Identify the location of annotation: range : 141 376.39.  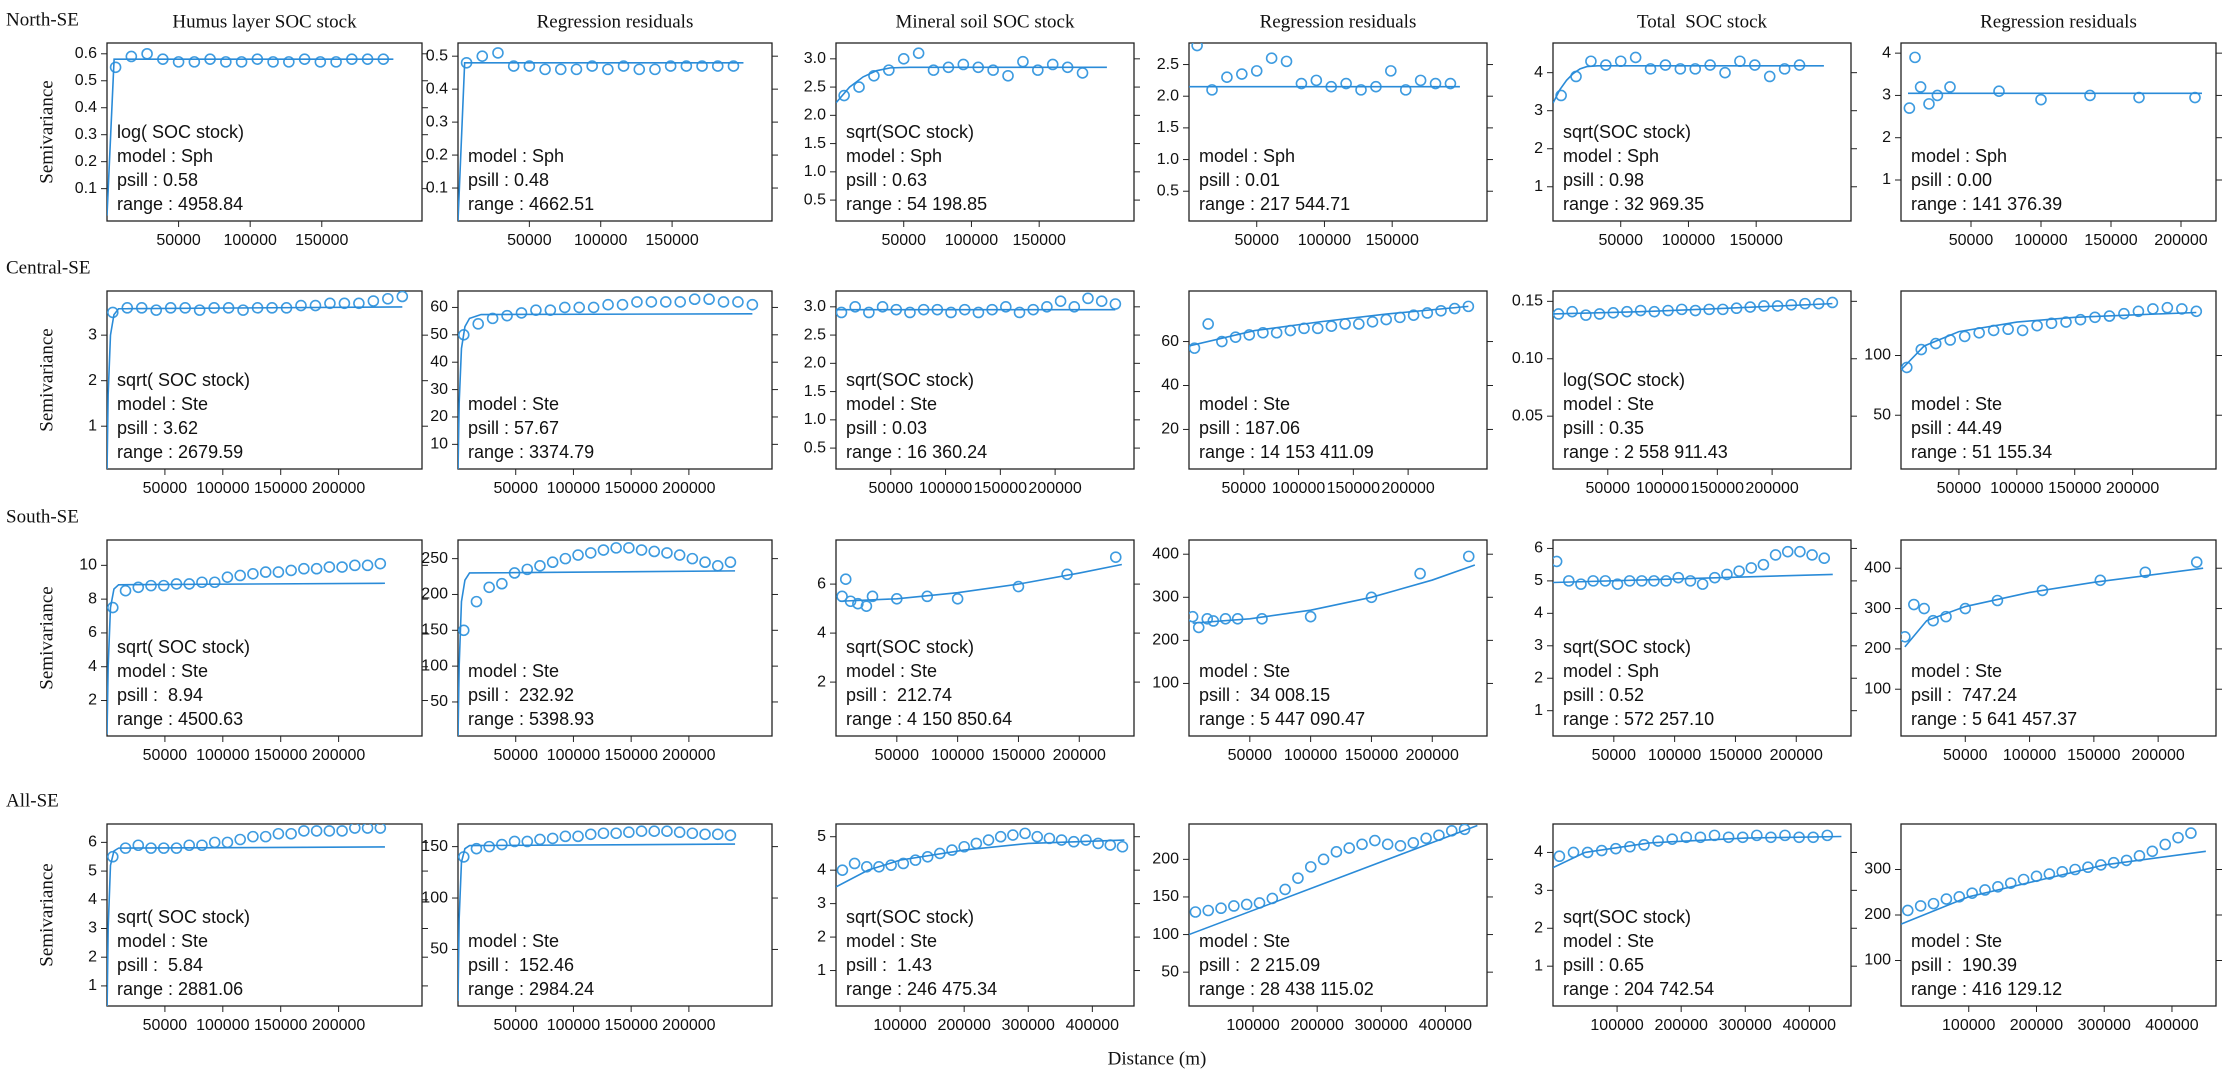
(1986, 204).